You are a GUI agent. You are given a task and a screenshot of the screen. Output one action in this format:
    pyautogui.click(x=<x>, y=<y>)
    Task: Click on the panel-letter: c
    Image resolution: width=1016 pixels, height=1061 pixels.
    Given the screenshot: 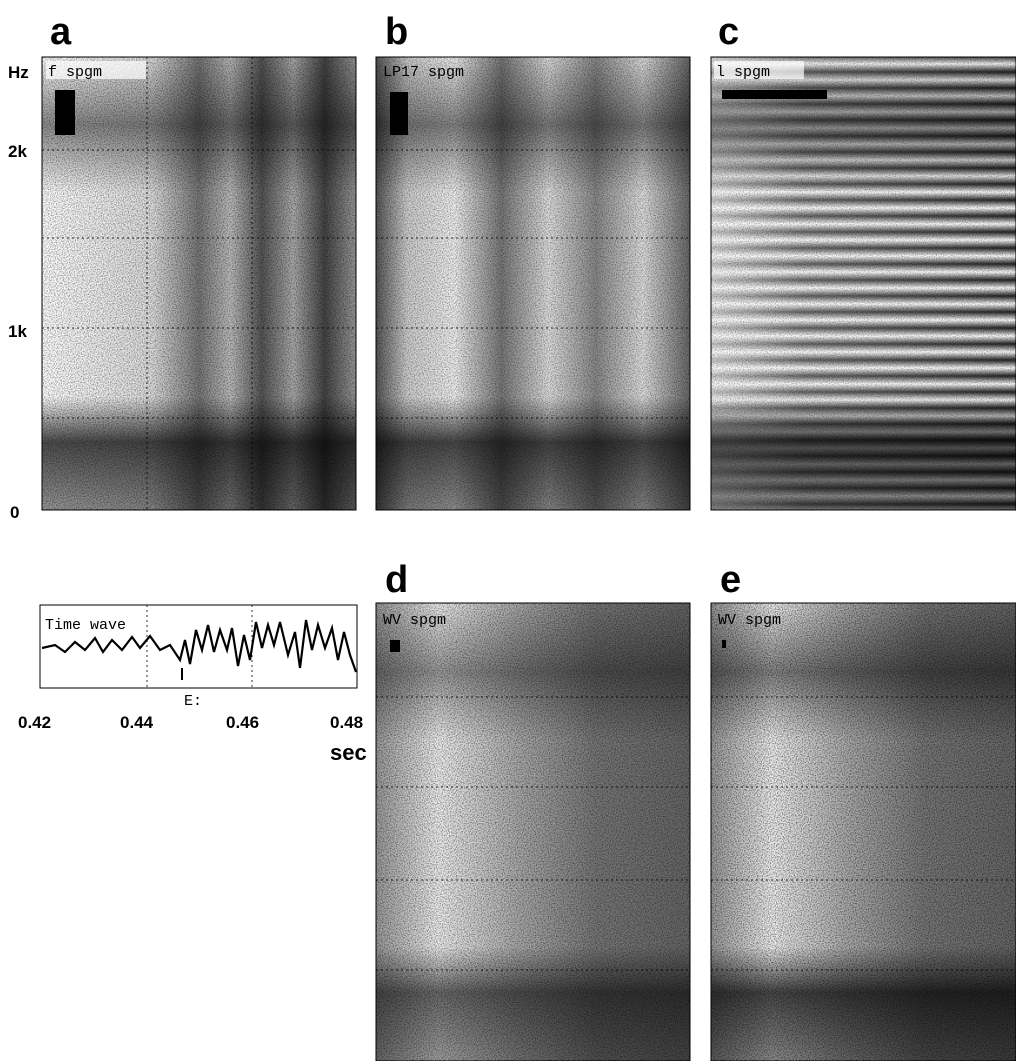 What is the action you would take?
    pyautogui.click(x=728, y=32)
    